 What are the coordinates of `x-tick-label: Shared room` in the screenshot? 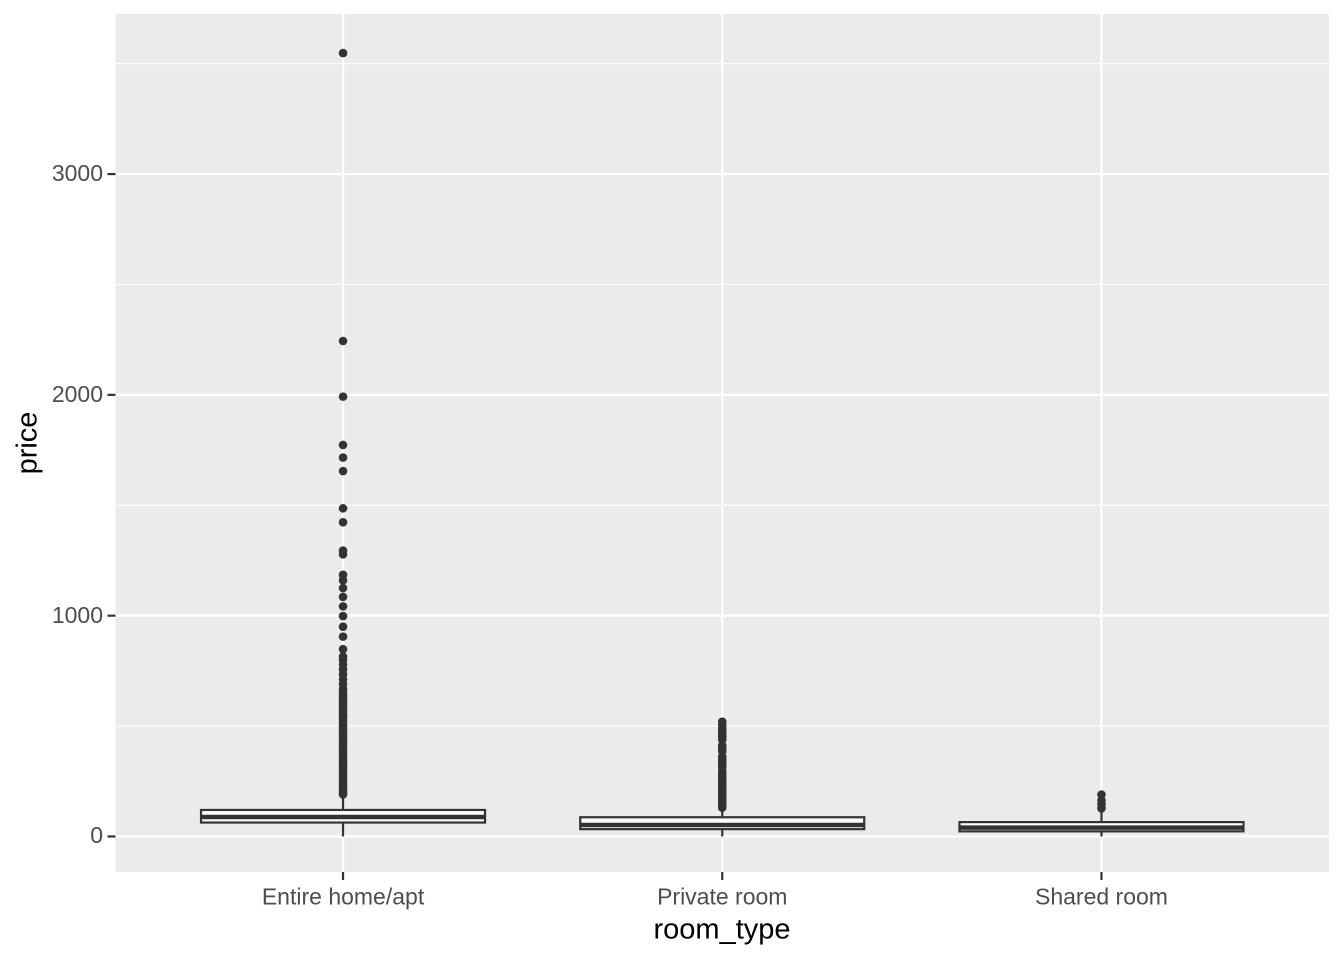 It's located at (1101, 896).